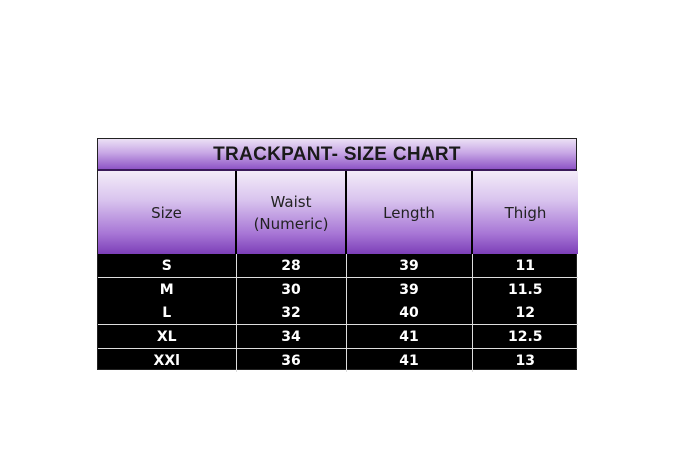 The width and height of the screenshot is (694, 462). I want to click on header-length-label: Length, so click(409, 212).